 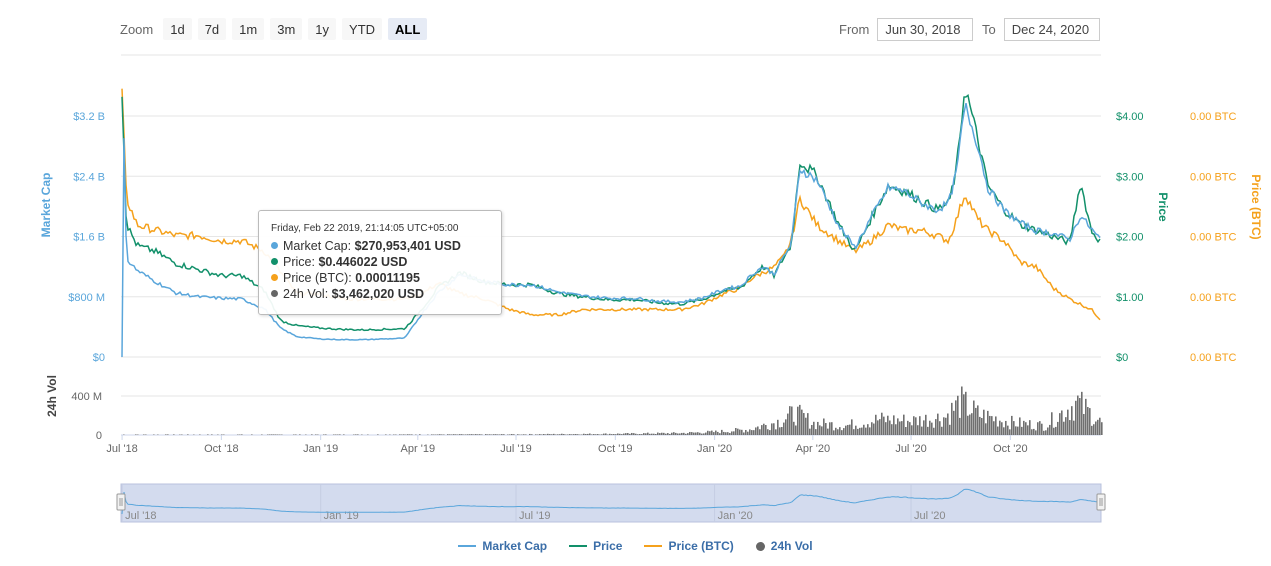 What do you see at coordinates (784, 546) in the screenshot?
I see `legend-item-volume: 24h Vol` at bounding box center [784, 546].